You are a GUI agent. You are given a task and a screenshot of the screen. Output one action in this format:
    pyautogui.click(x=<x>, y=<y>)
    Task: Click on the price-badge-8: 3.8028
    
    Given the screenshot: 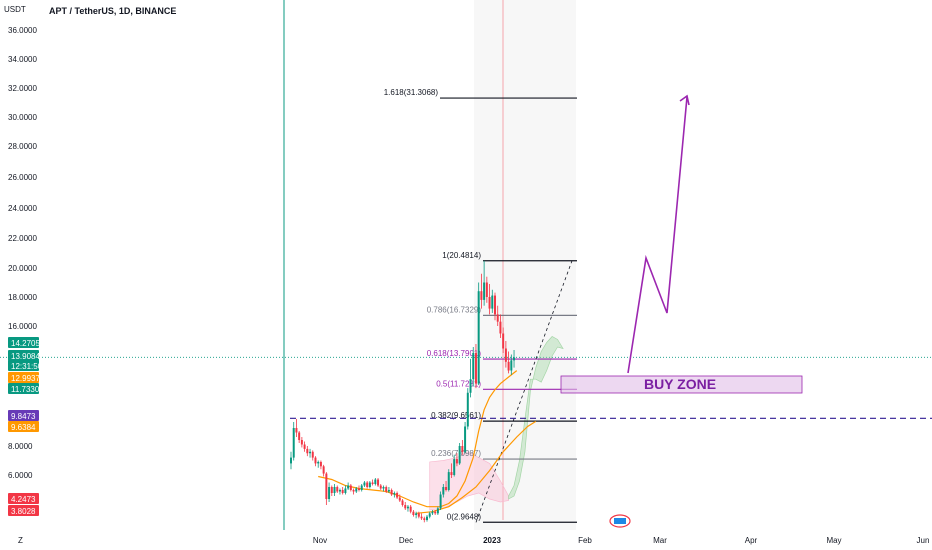 What is the action you would take?
    pyautogui.click(x=23, y=510)
    